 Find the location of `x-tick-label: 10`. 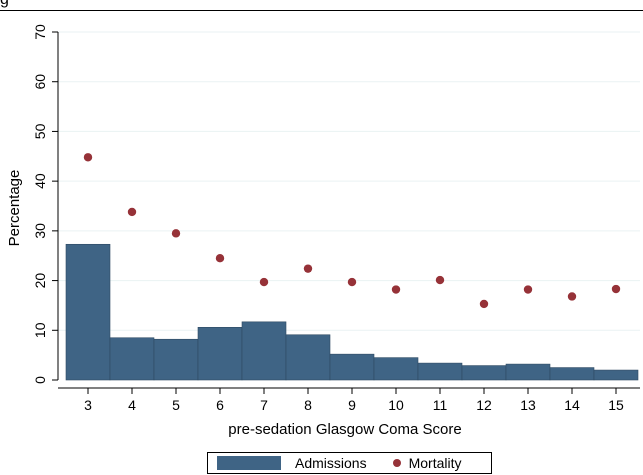

x-tick-label: 10 is located at coordinates (396, 405).